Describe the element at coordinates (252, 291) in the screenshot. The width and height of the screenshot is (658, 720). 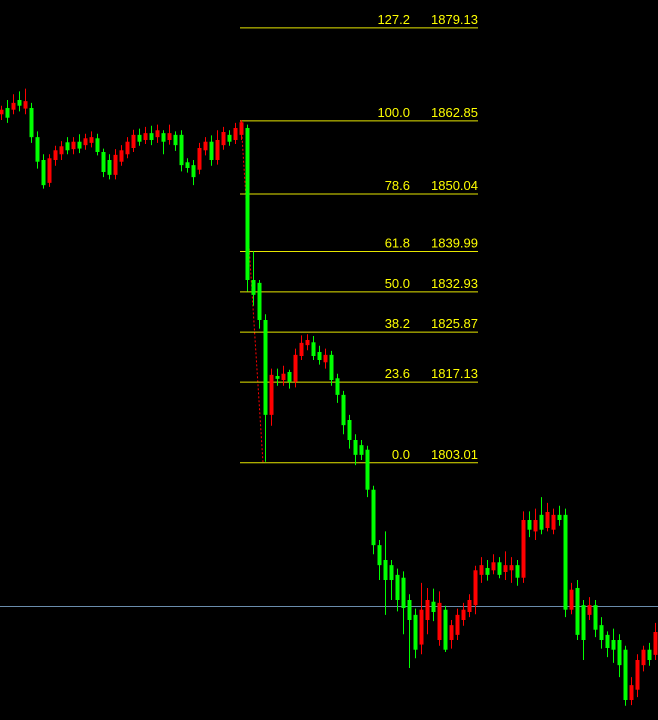
I see `fib-anchor-line` at that location.